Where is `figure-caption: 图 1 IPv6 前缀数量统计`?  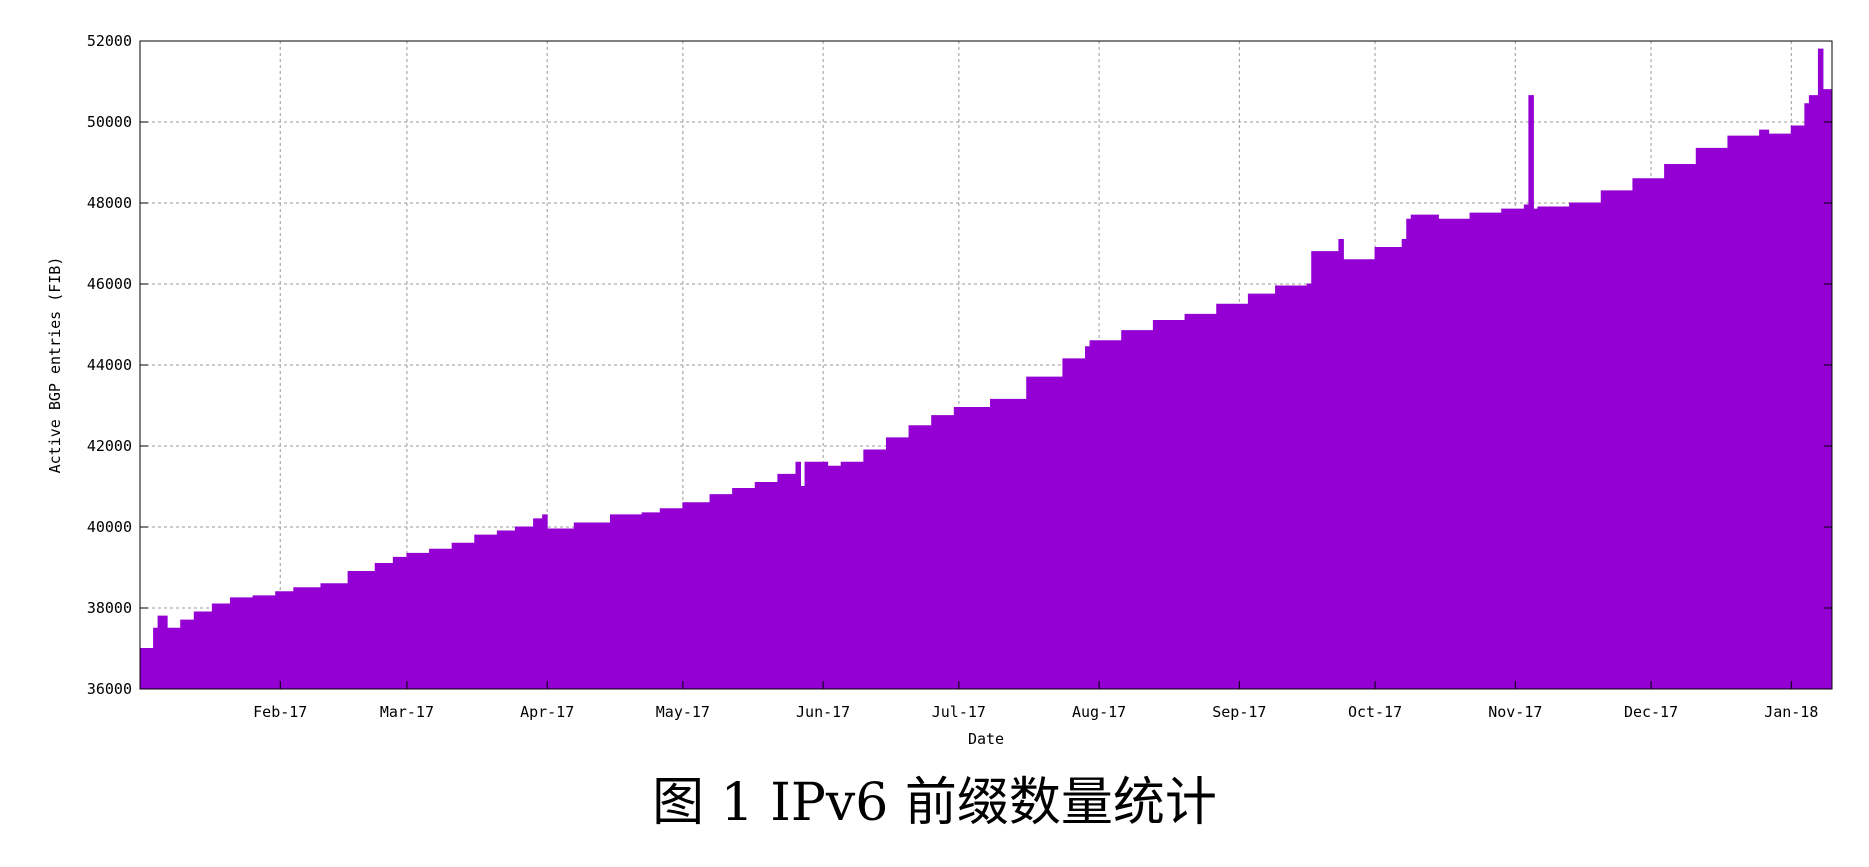
figure-caption: 图 1 IPv6 前缀数量统计 is located at coordinates (934, 803).